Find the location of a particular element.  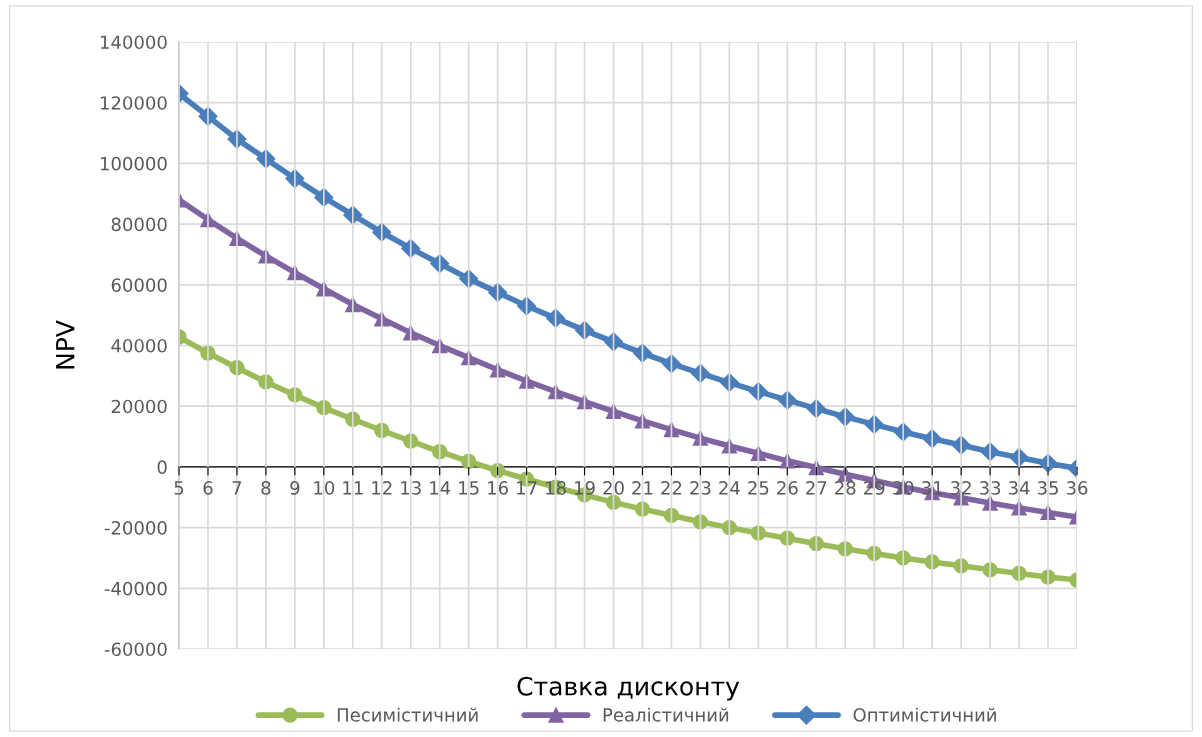

x-tick-label: 21 is located at coordinates (642, 488).